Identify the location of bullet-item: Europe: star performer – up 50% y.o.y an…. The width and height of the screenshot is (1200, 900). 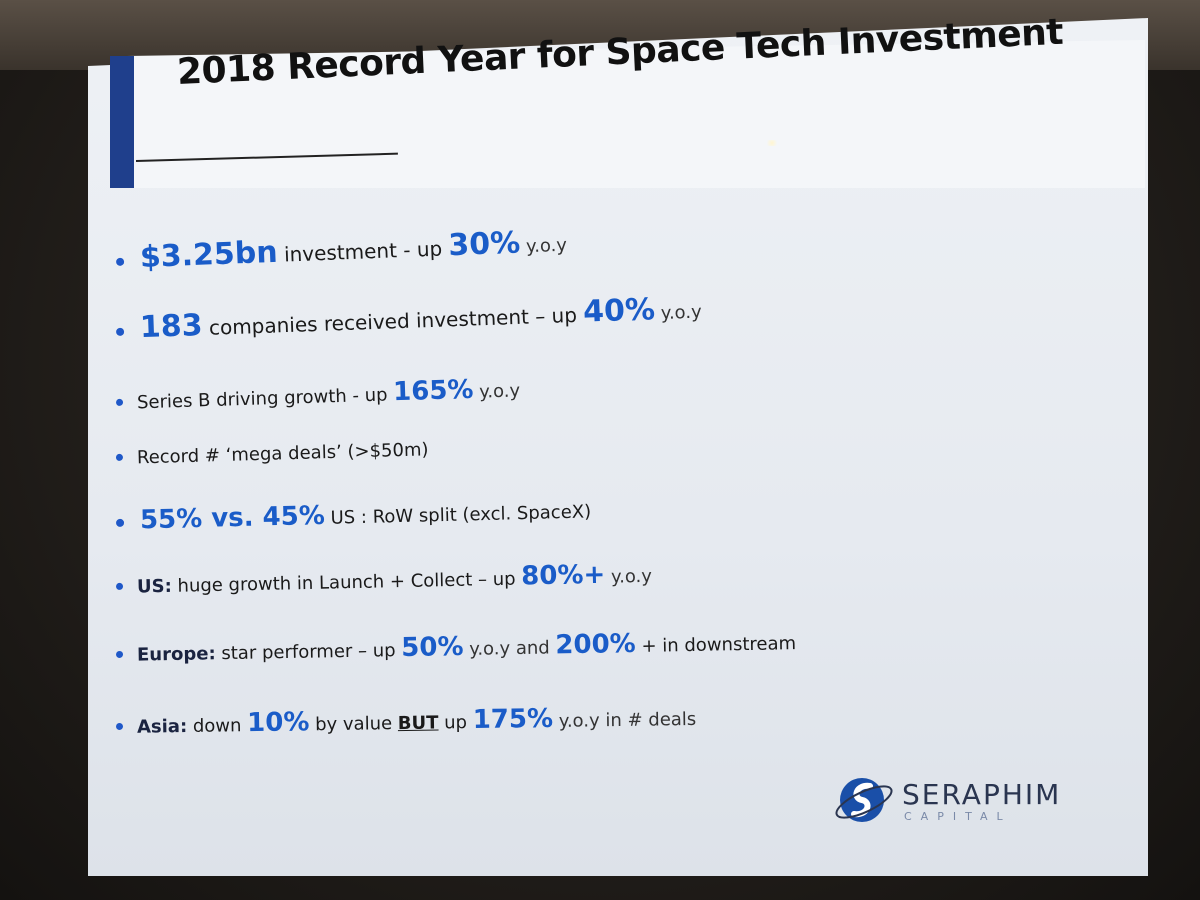
(456, 647).